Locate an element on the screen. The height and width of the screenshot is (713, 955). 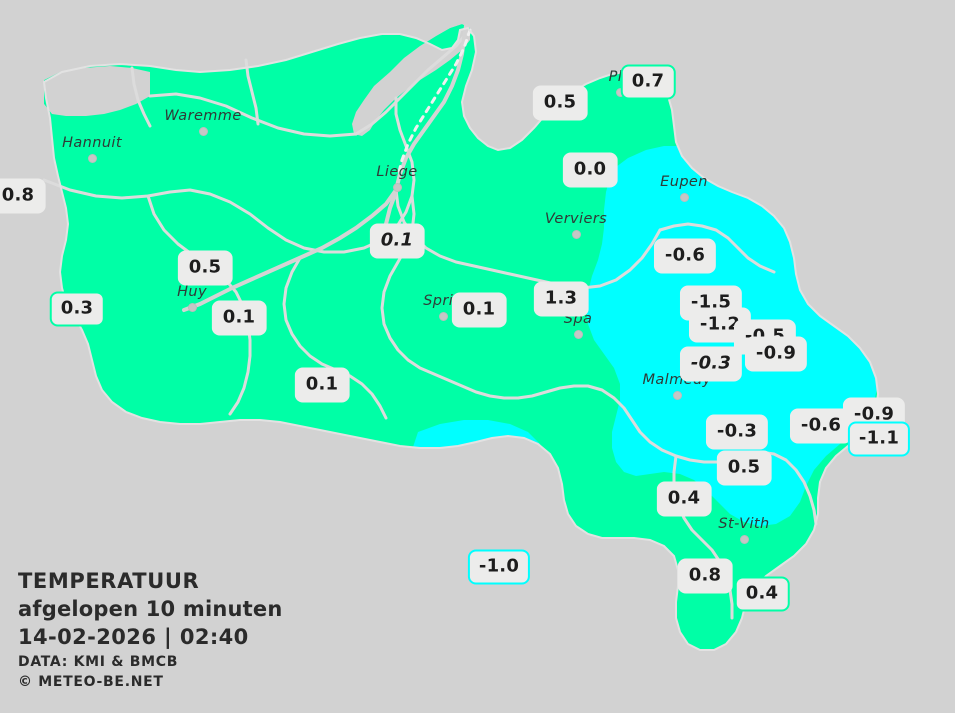
temperature-reading: 0.0 is located at coordinates (590, 170).